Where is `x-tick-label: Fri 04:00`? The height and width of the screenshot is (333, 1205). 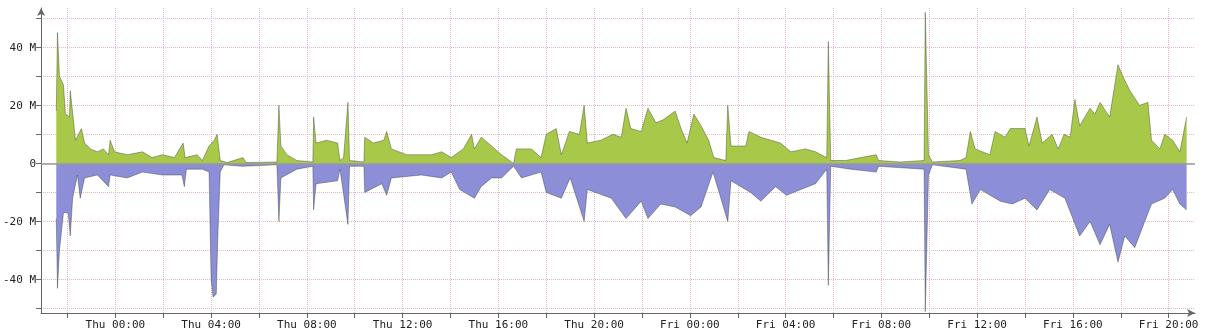 x-tick-label: Fri 04:00 is located at coordinates (785, 324).